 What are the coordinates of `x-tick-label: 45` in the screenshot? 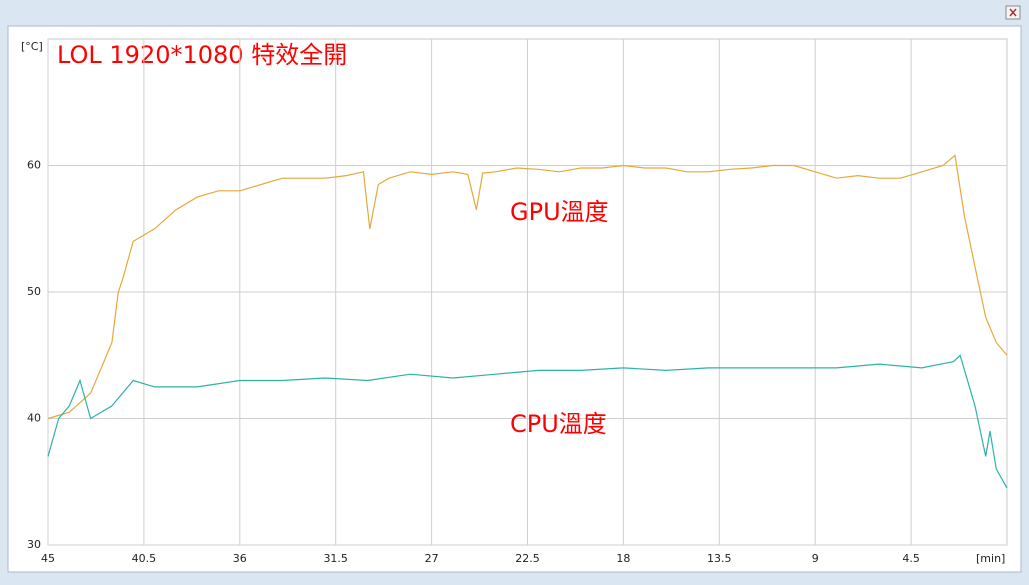 It's located at (48, 558).